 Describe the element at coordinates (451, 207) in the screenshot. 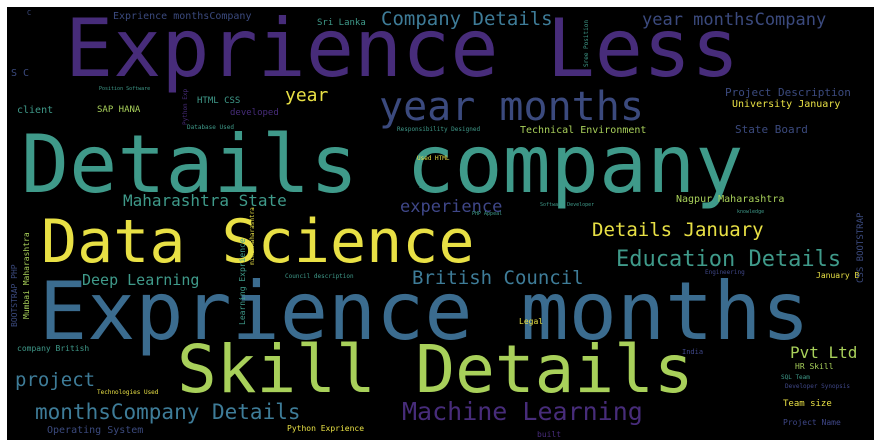

I see `word-experience: experience` at that location.